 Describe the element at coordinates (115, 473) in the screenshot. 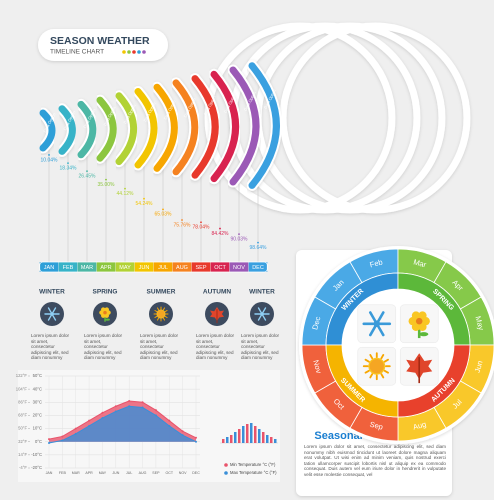

I see `x-tick-label: JUN` at that location.